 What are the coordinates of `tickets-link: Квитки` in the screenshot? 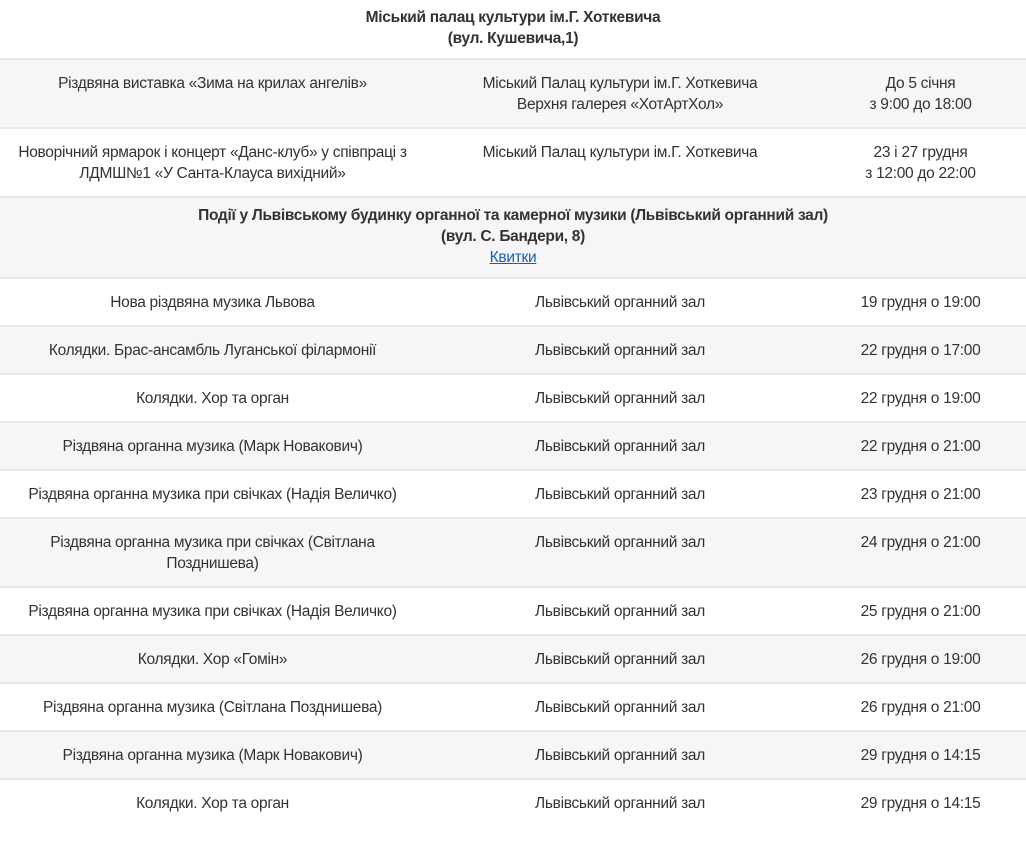 It's located at (513, 257).